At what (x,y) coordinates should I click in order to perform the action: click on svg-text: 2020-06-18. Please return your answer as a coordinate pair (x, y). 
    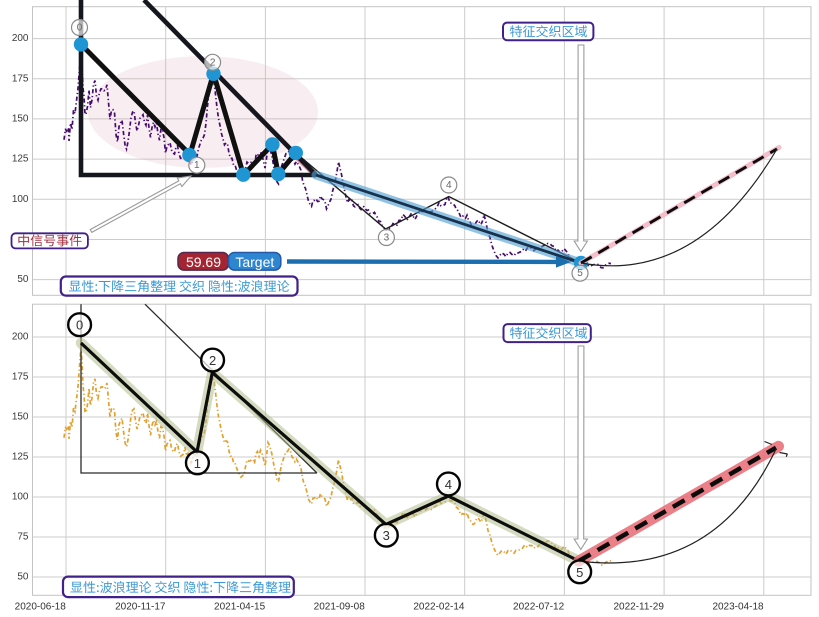
    Looking at the image, I should click on (41, 607).